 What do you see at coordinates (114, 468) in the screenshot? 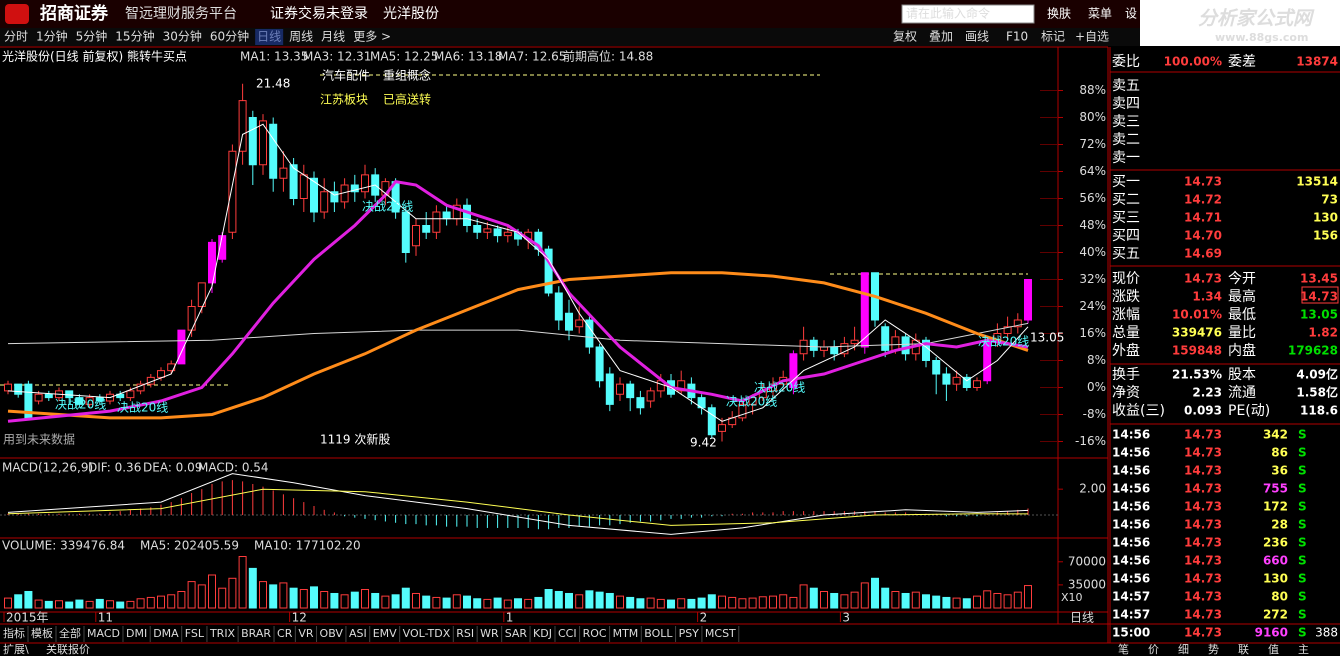
I see `legend-entry: DIF: 0.36` at bounding box center [114, 468].